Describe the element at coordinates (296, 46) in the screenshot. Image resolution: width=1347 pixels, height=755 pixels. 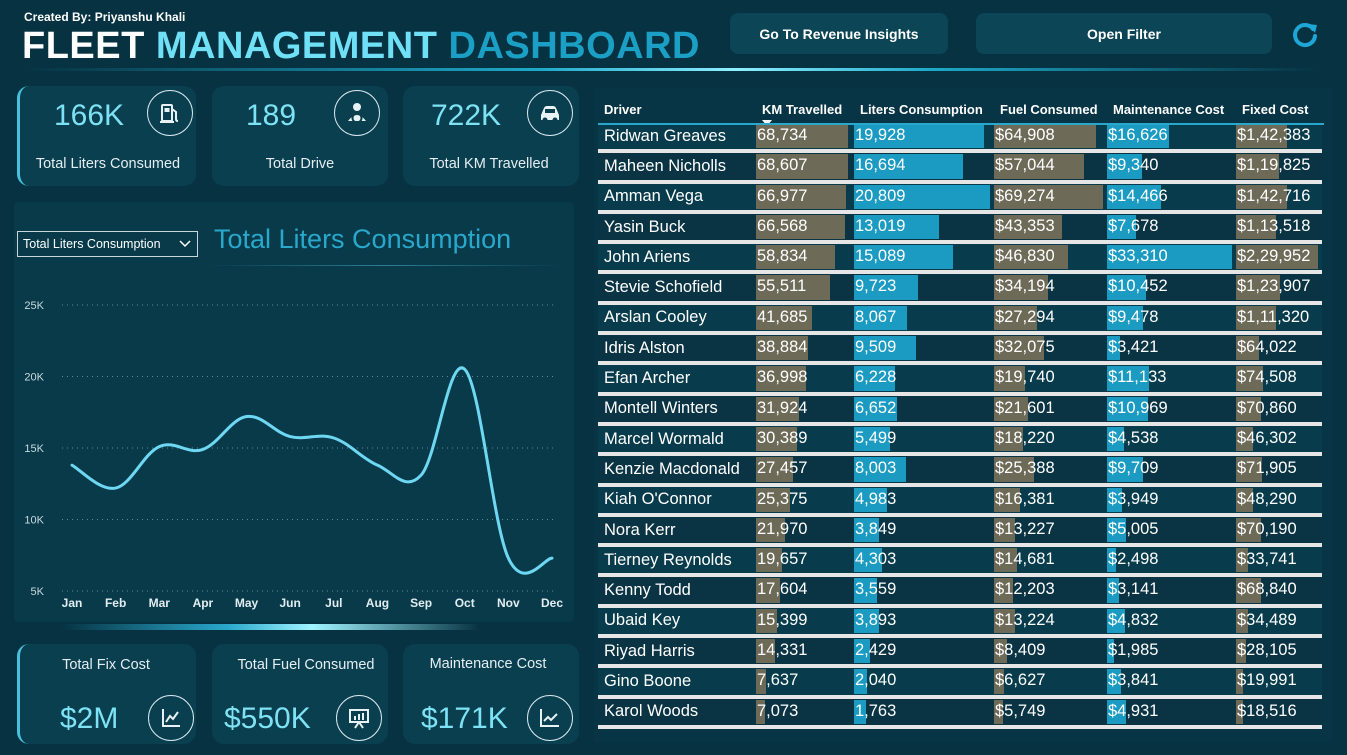
I see `title-word-management: MANAGEMENT` at that location.